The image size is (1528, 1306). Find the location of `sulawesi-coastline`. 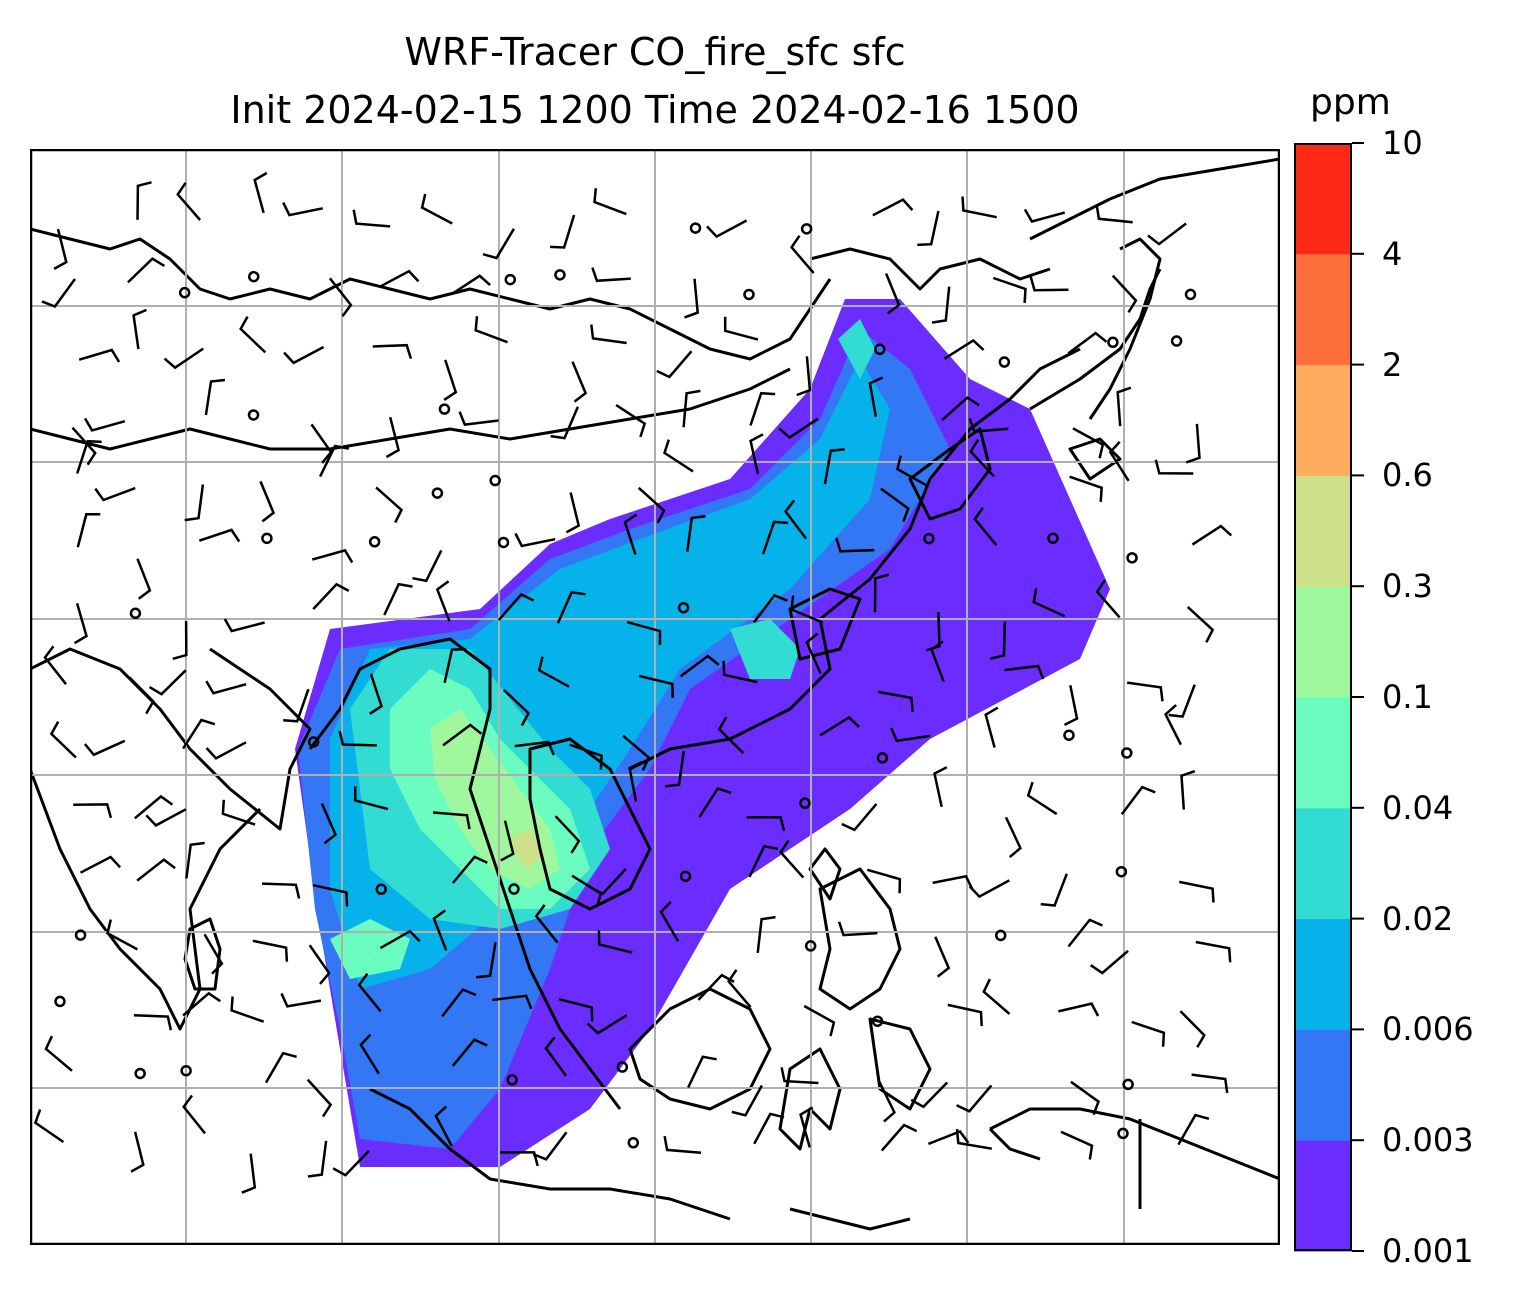

sulawesi-coastline is located at coordinates (810, 1099).